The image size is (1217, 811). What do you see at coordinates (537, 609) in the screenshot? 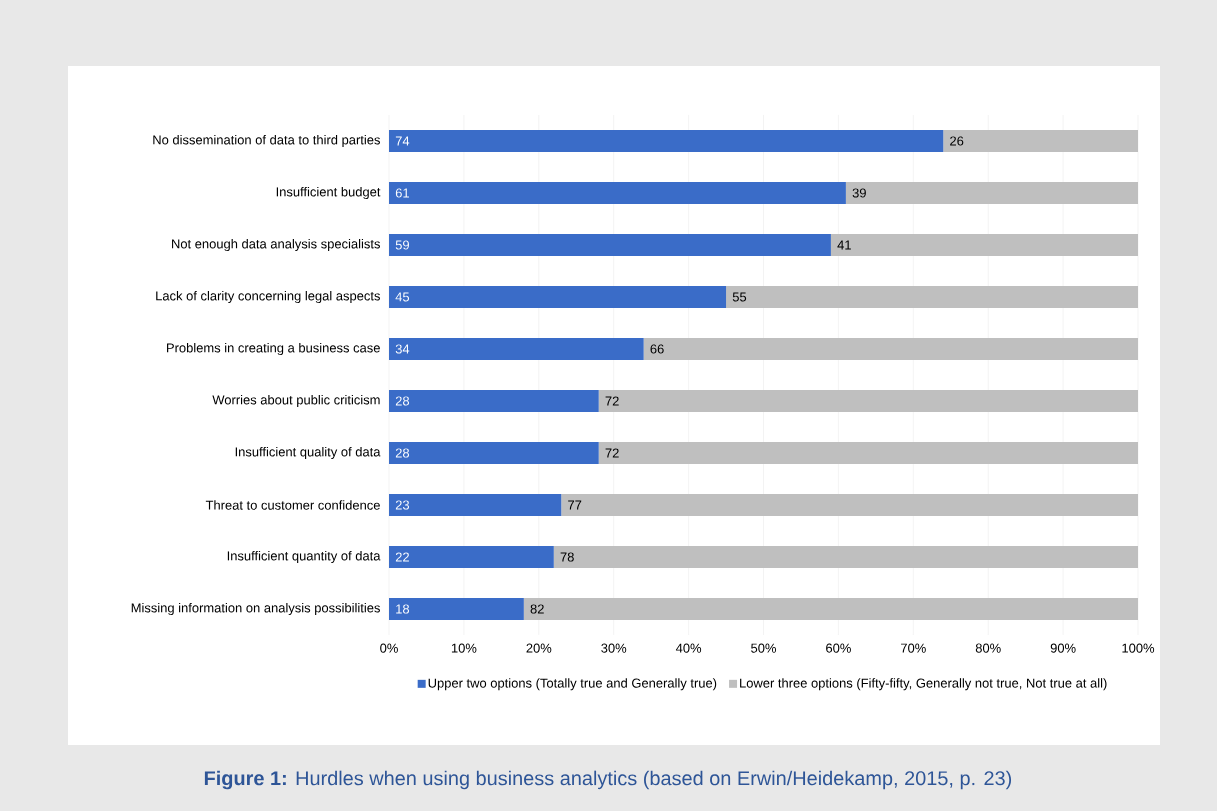
I see `data-label: 82` at bounding box center [537, 609].